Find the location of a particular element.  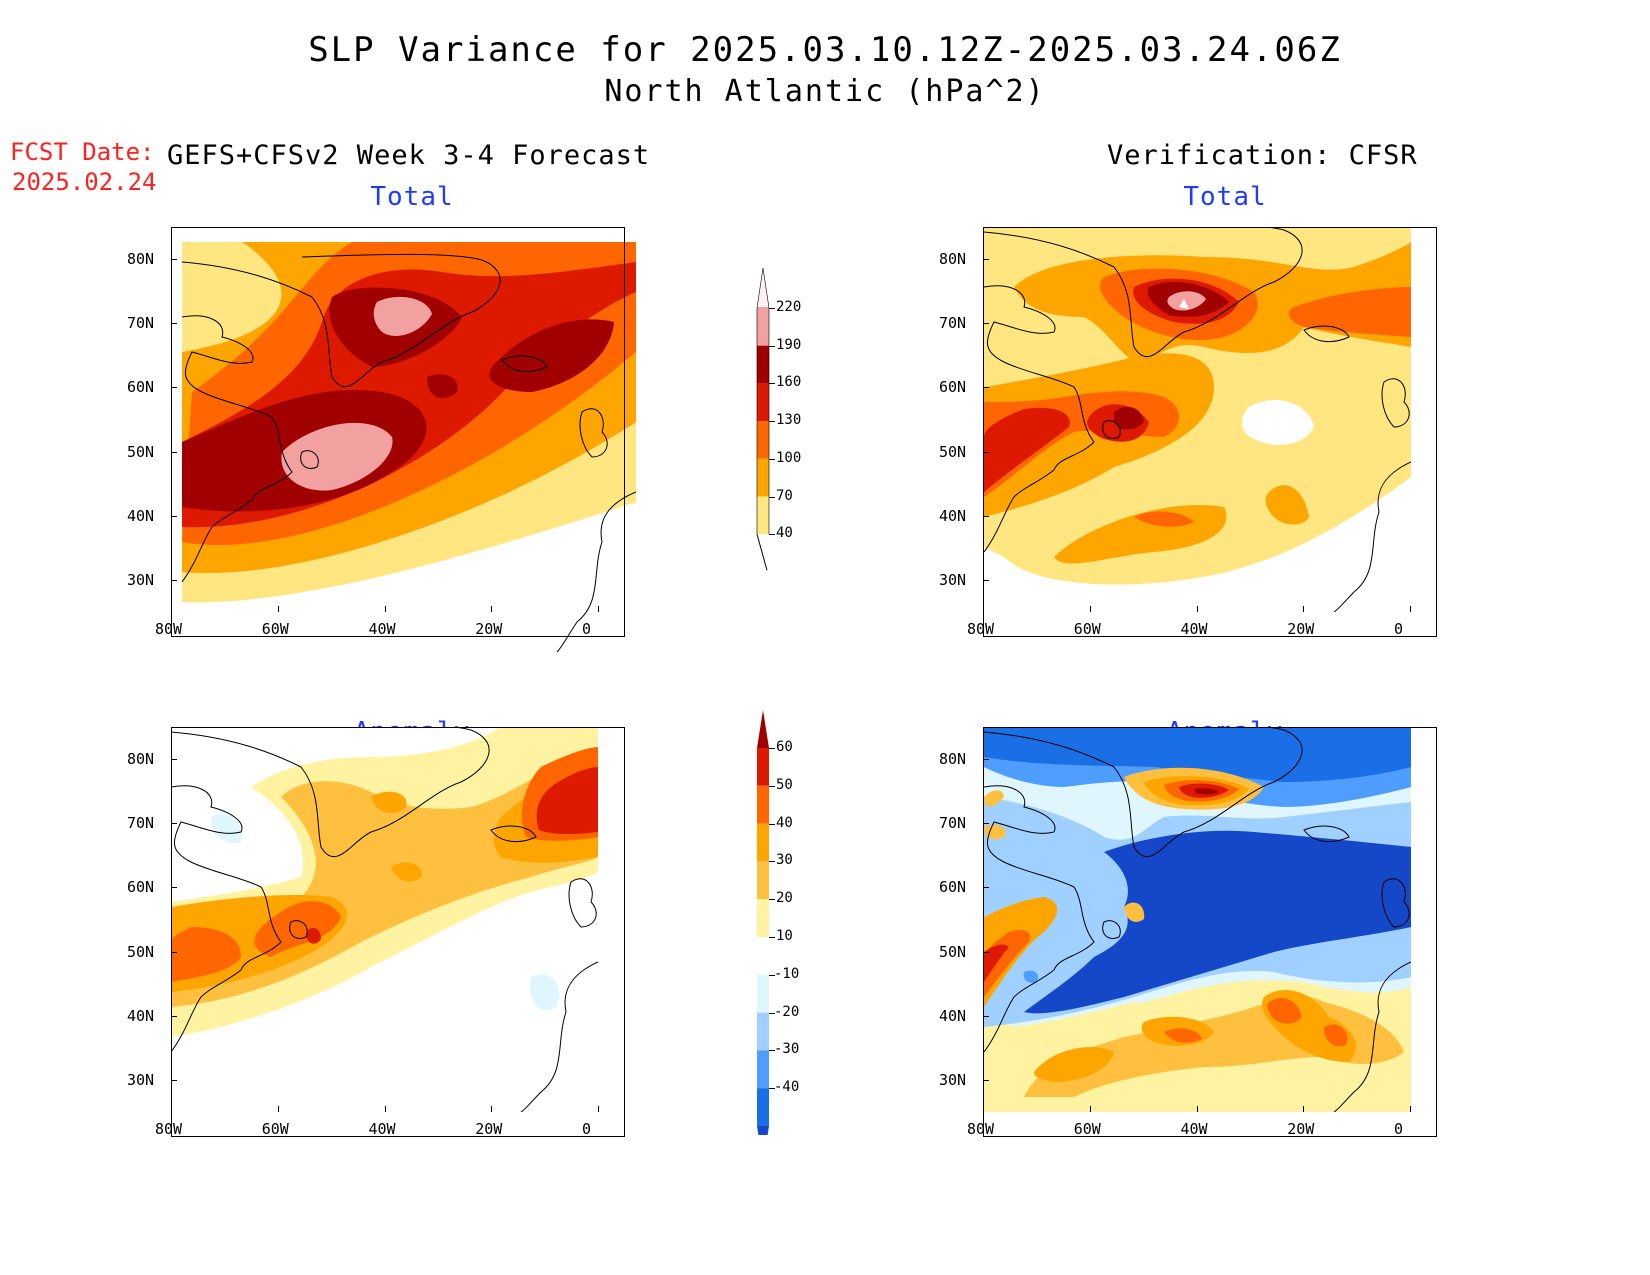

chart-subtitle: North Atlantic (hPa^2) is located at coordinates (825, 91).